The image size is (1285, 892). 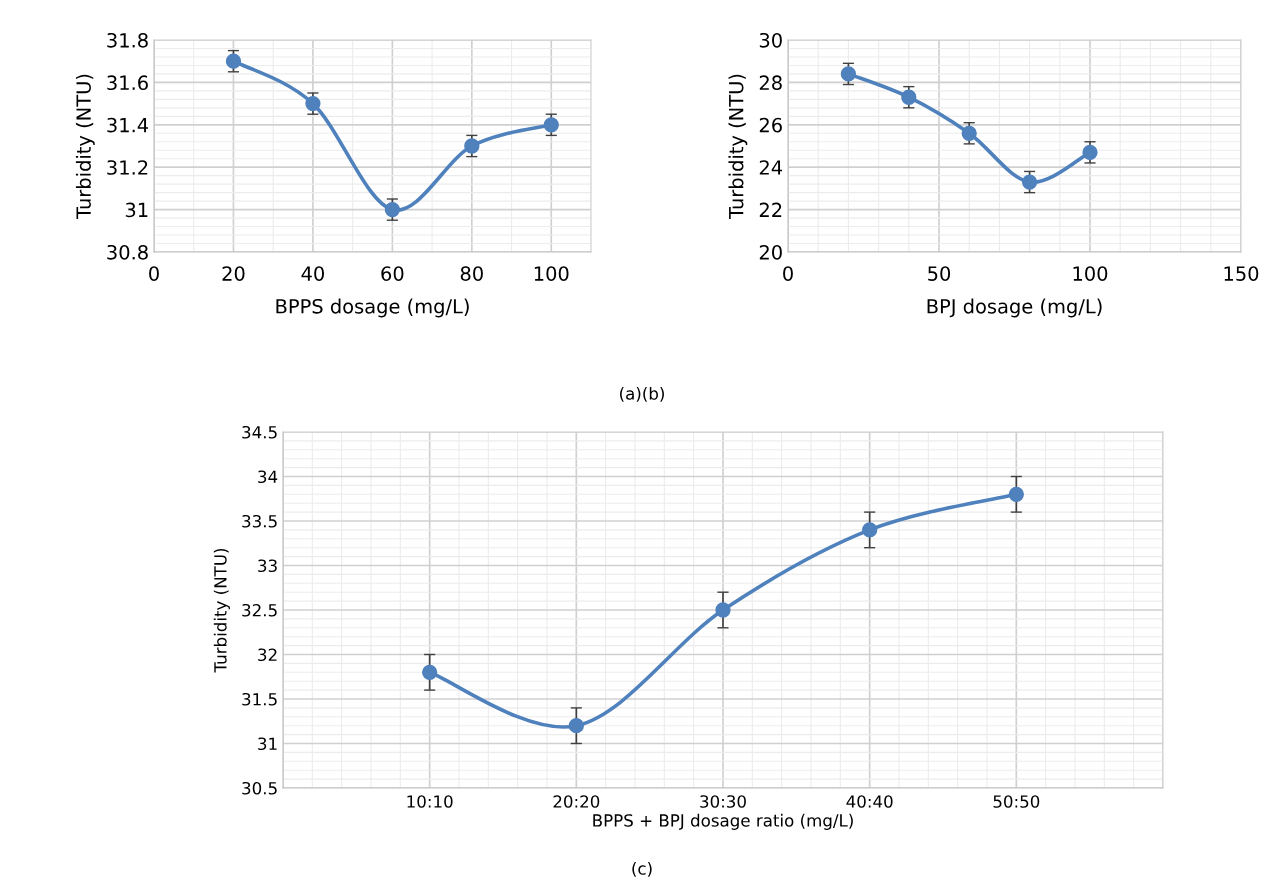 What do you see at coordinates (259, 521) in the screenshot?
I see `y-tick-label: 33.5` at bounding box center [259, 521].